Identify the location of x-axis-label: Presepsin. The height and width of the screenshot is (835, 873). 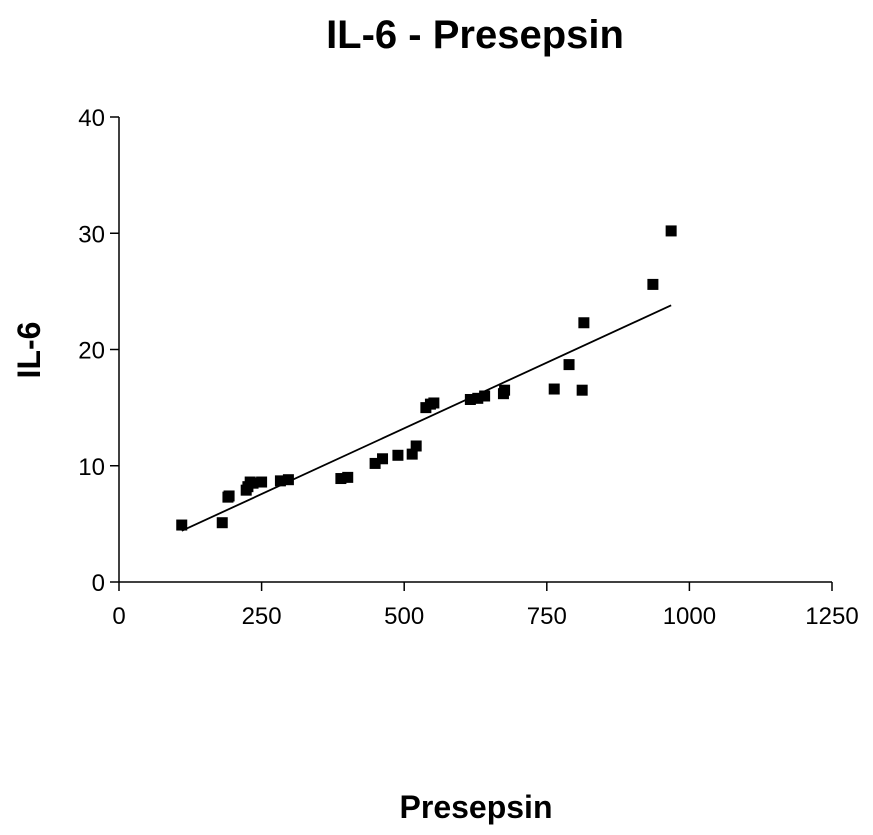
(476, 807).